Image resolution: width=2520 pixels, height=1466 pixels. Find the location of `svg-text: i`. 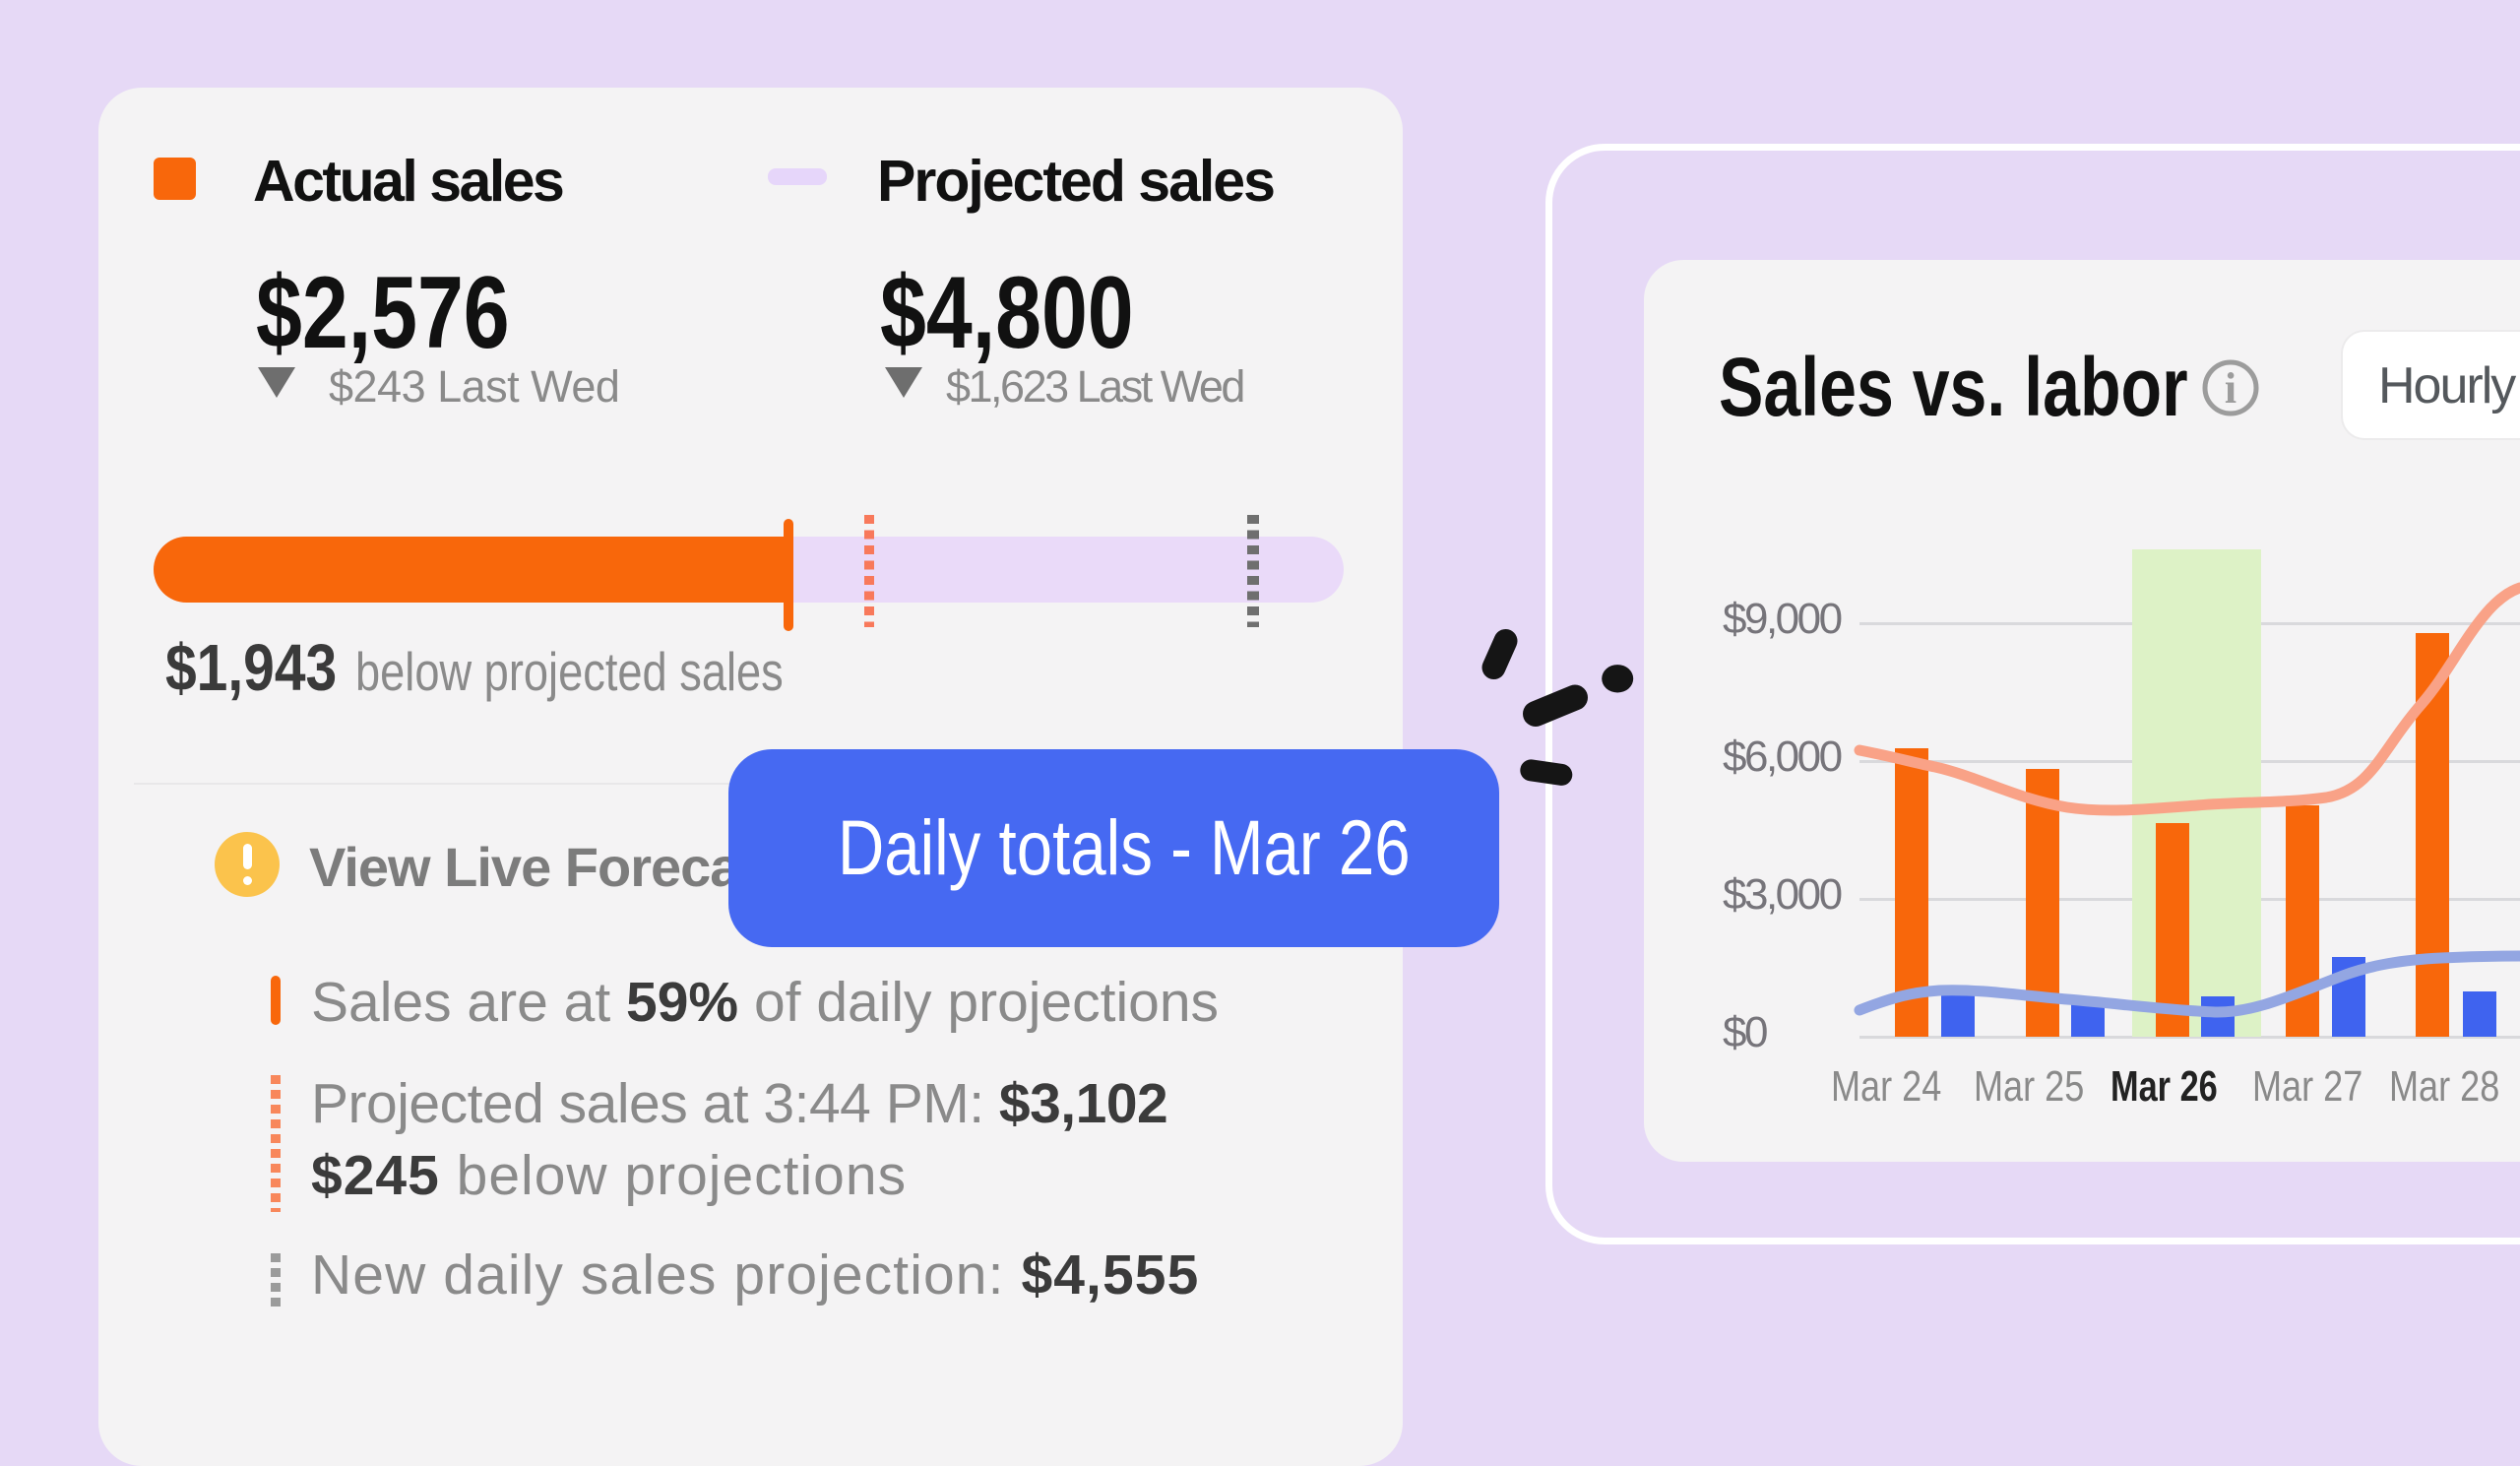

svg-text: i is located at coordinates (2230, 389).